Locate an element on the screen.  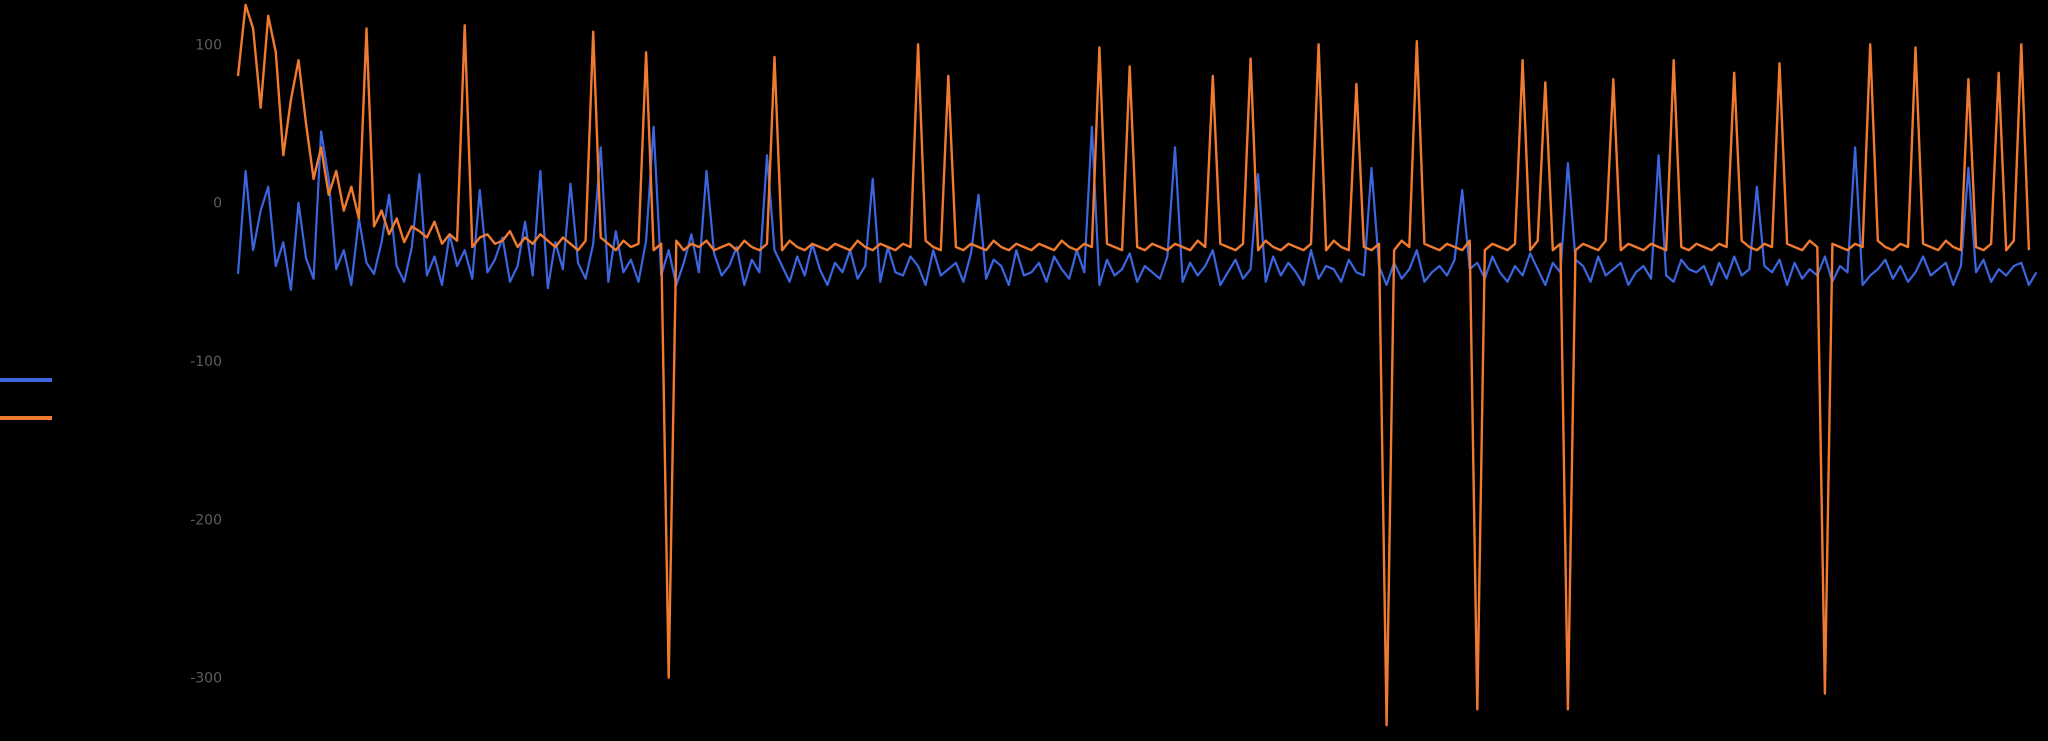
y-tick-label: 100 is located at coordinates (208, 45).